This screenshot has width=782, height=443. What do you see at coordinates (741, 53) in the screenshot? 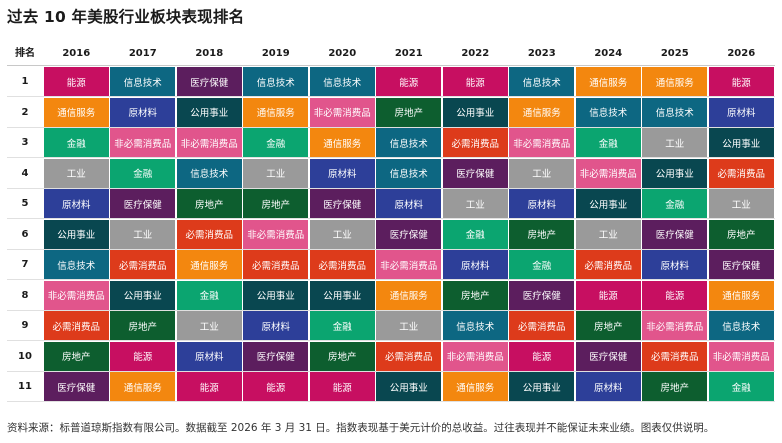
I see `year-header-2026: 2026` at bounding box center [741, 53].